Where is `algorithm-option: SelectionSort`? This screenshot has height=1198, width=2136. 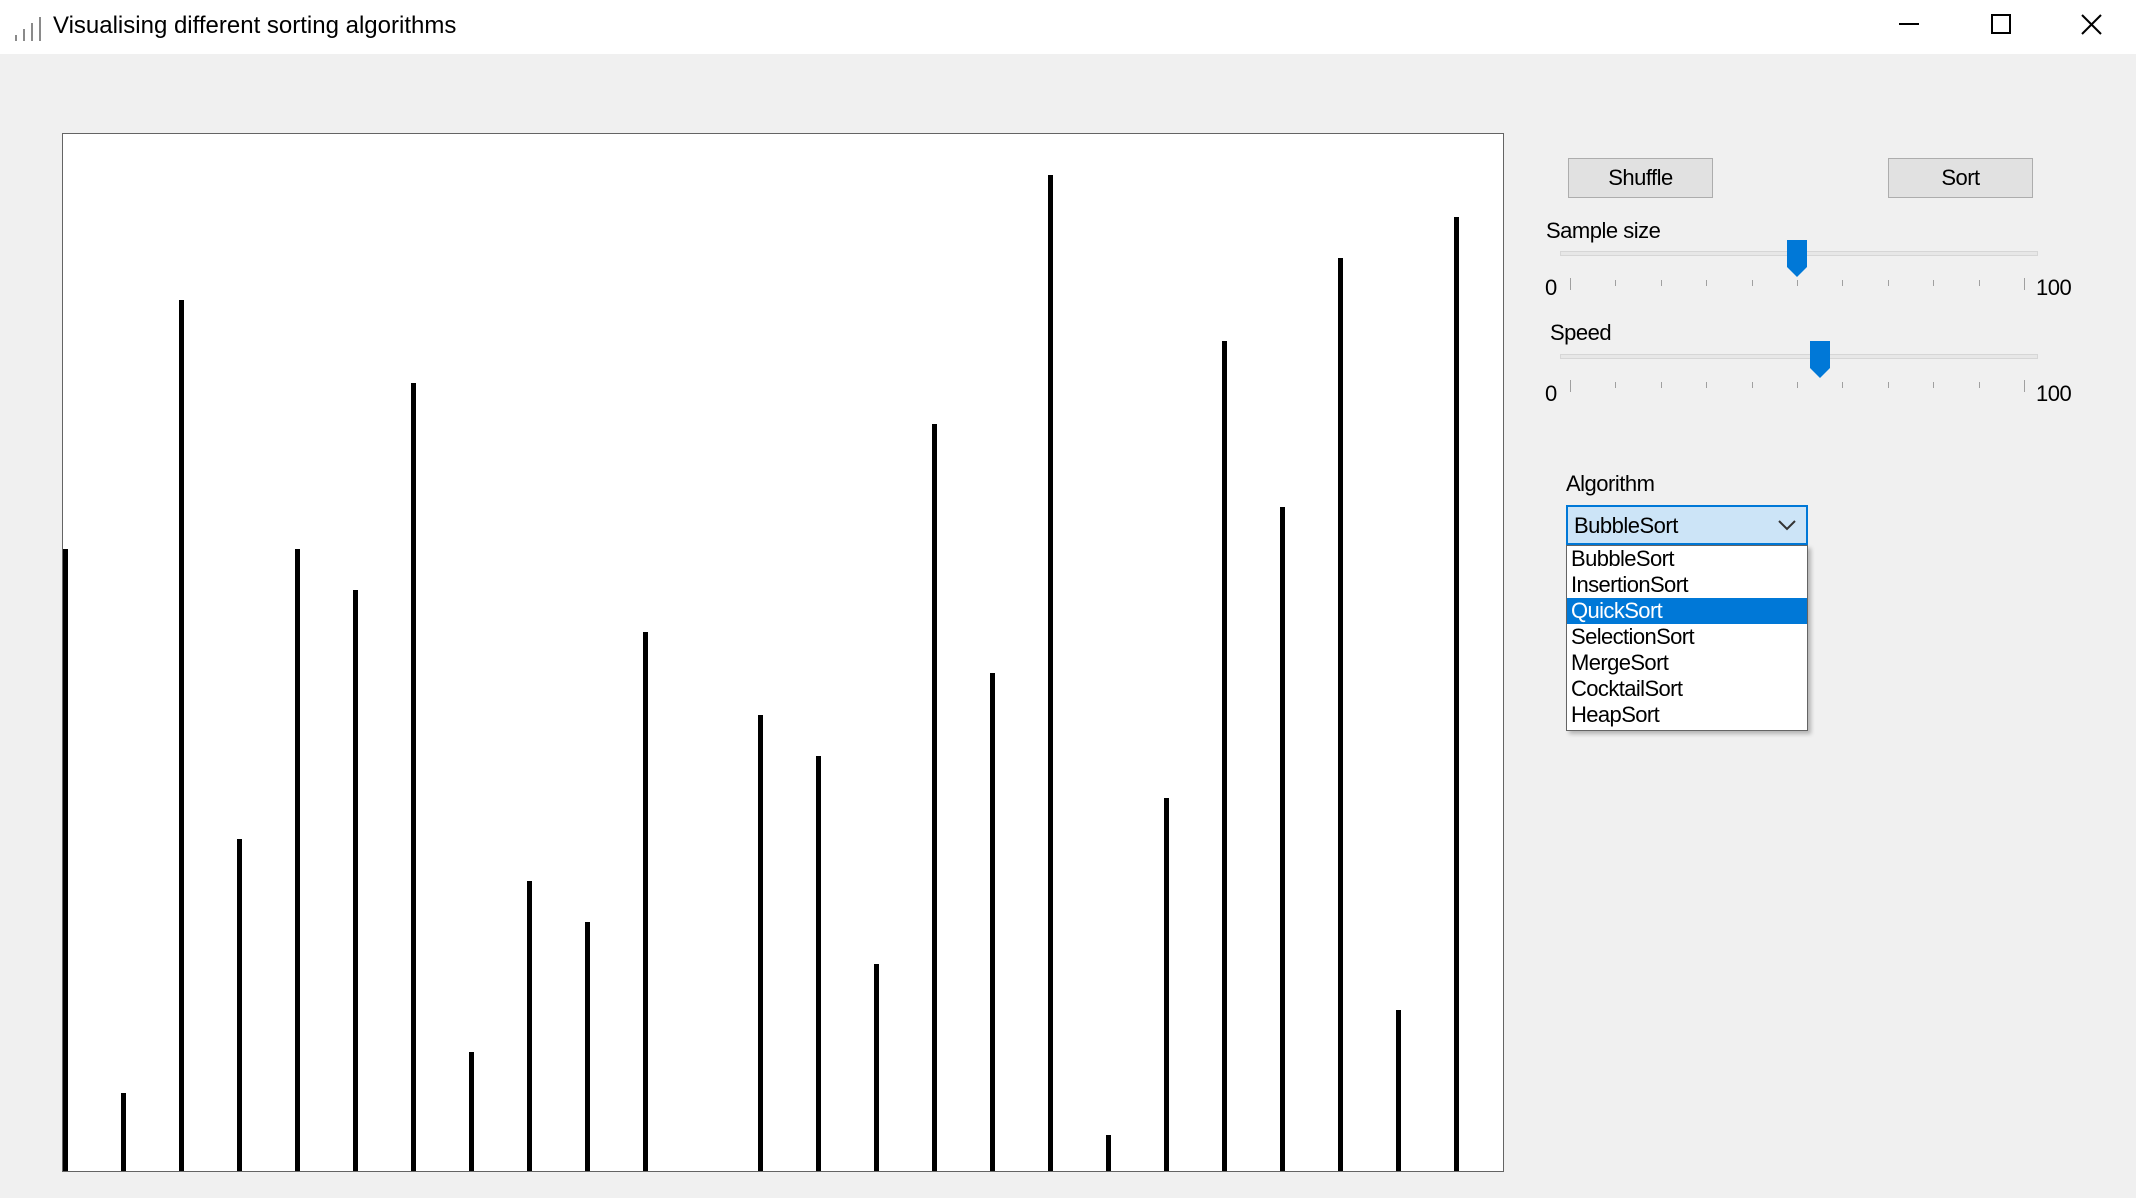 algorithm-option: SelectionSort is located at coordinates (1633, 636).